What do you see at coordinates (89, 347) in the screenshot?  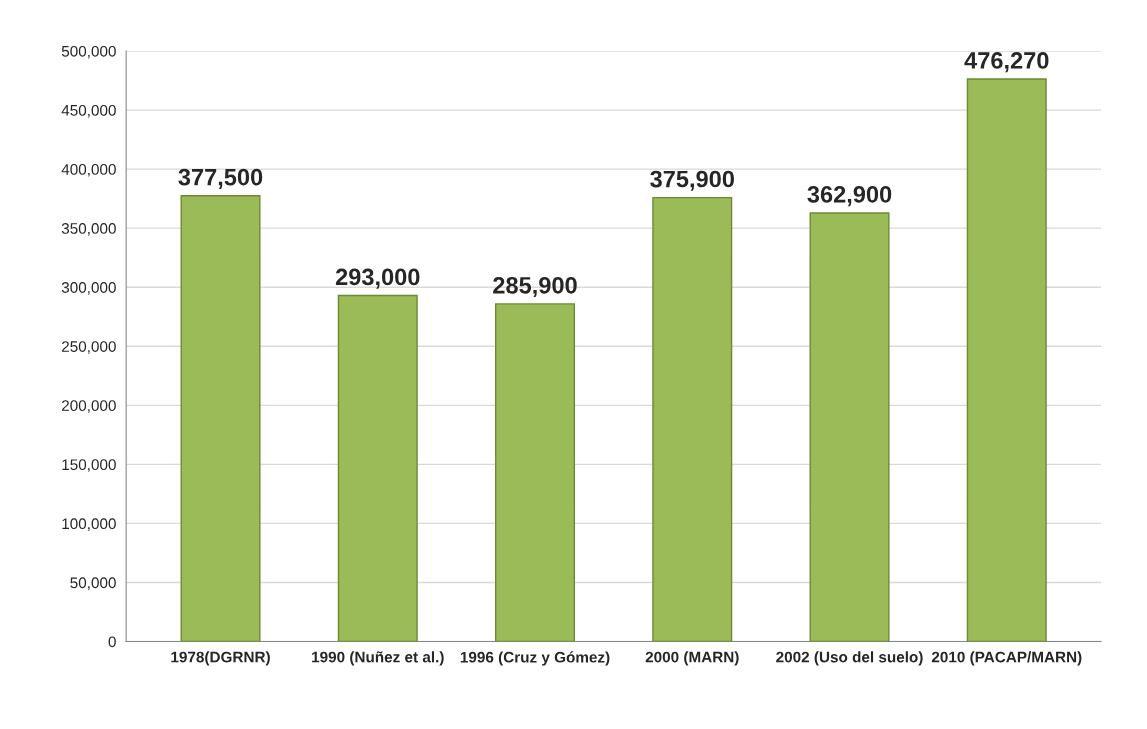 I see `y-tick-label: 250,000` at bounding box center [89, 347].